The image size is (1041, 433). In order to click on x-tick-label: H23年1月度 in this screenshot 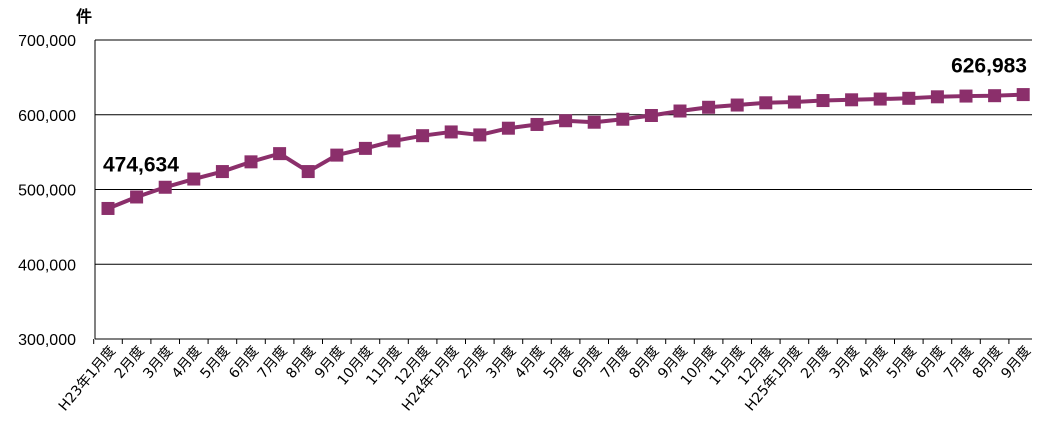, I will do `click(87, 378)`.